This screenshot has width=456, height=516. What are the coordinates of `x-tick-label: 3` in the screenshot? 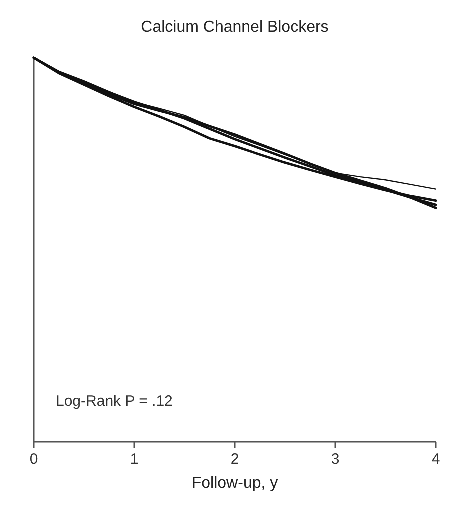 It's located at (335, 459).